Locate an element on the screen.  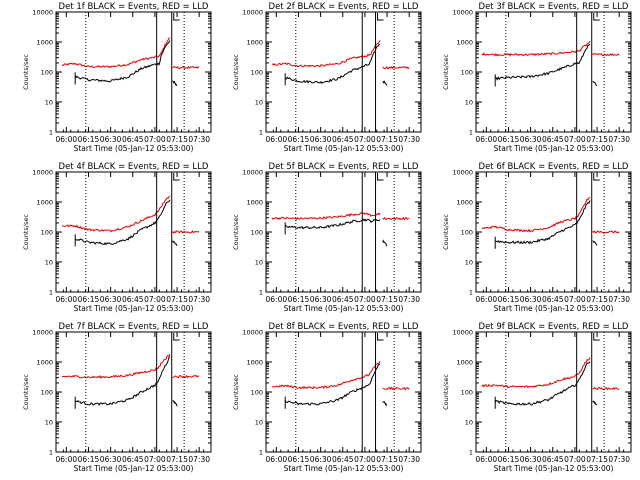
panel-title: Det 8f BLACK = Events, RED = LLD is located at coordinates (344, 327).